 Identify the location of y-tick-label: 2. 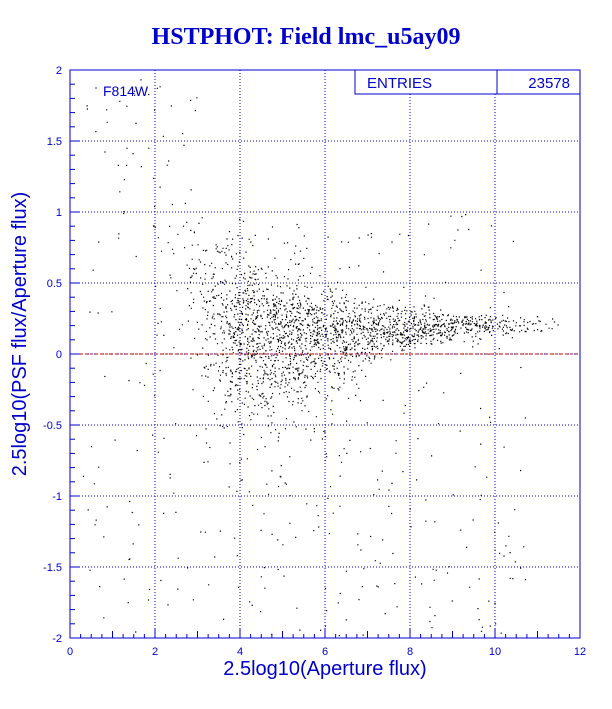
(59, 71).